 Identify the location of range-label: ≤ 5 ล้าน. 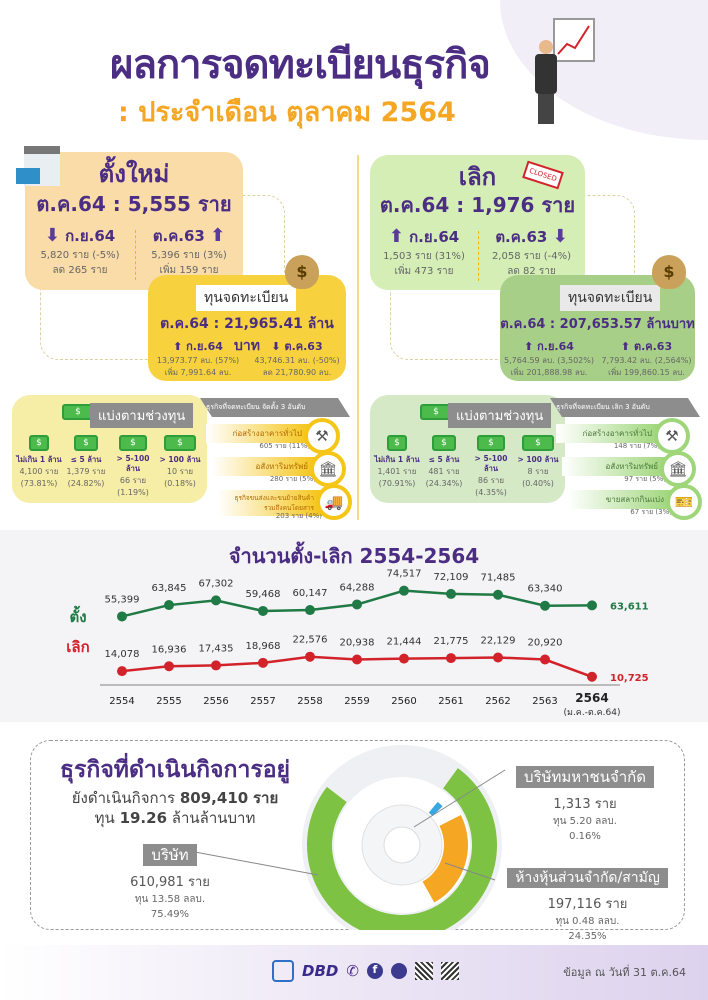
(444, 459).